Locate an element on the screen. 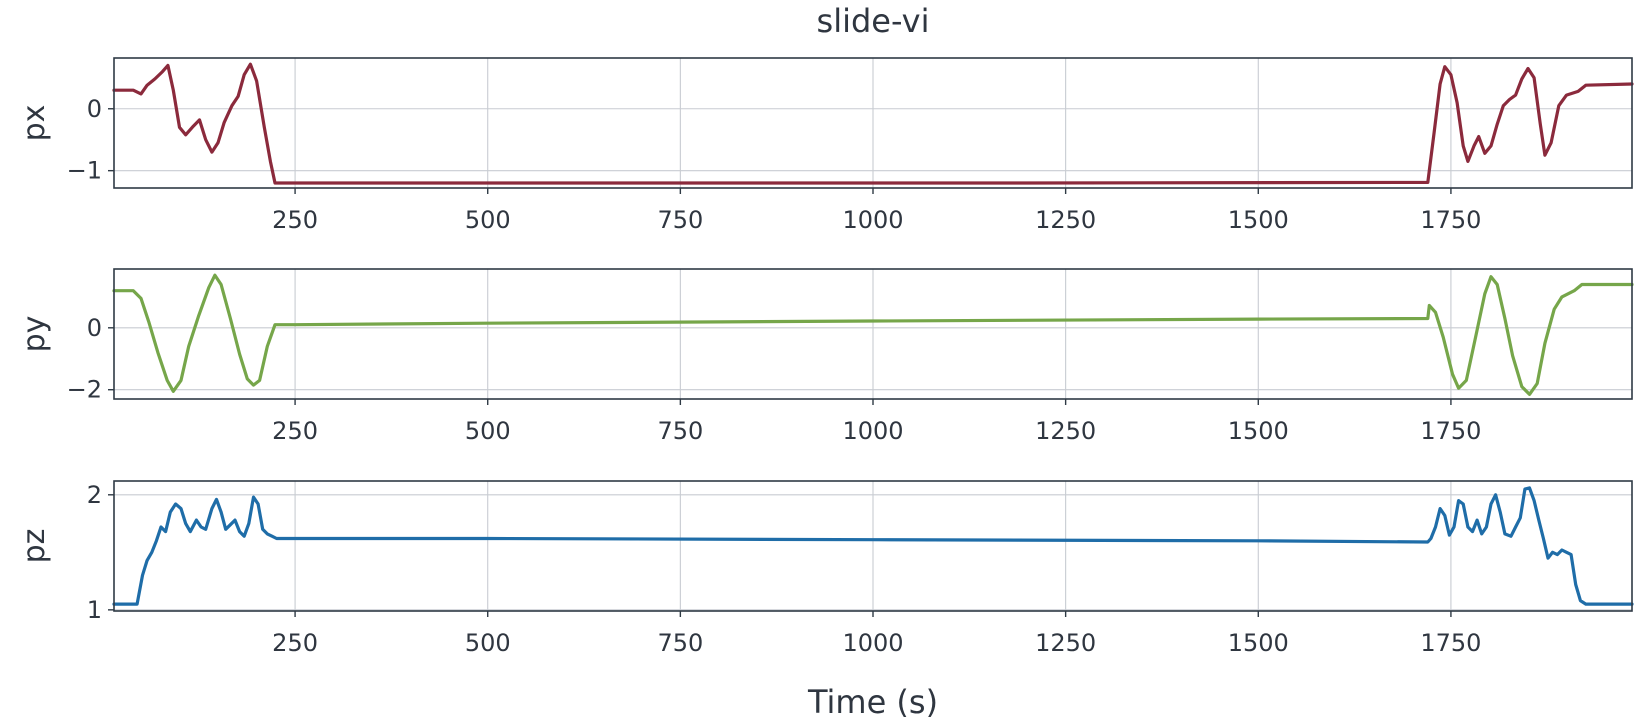 The image size is (1637, 728). chart-title: slide-vi is located at coordinates (873, 21).